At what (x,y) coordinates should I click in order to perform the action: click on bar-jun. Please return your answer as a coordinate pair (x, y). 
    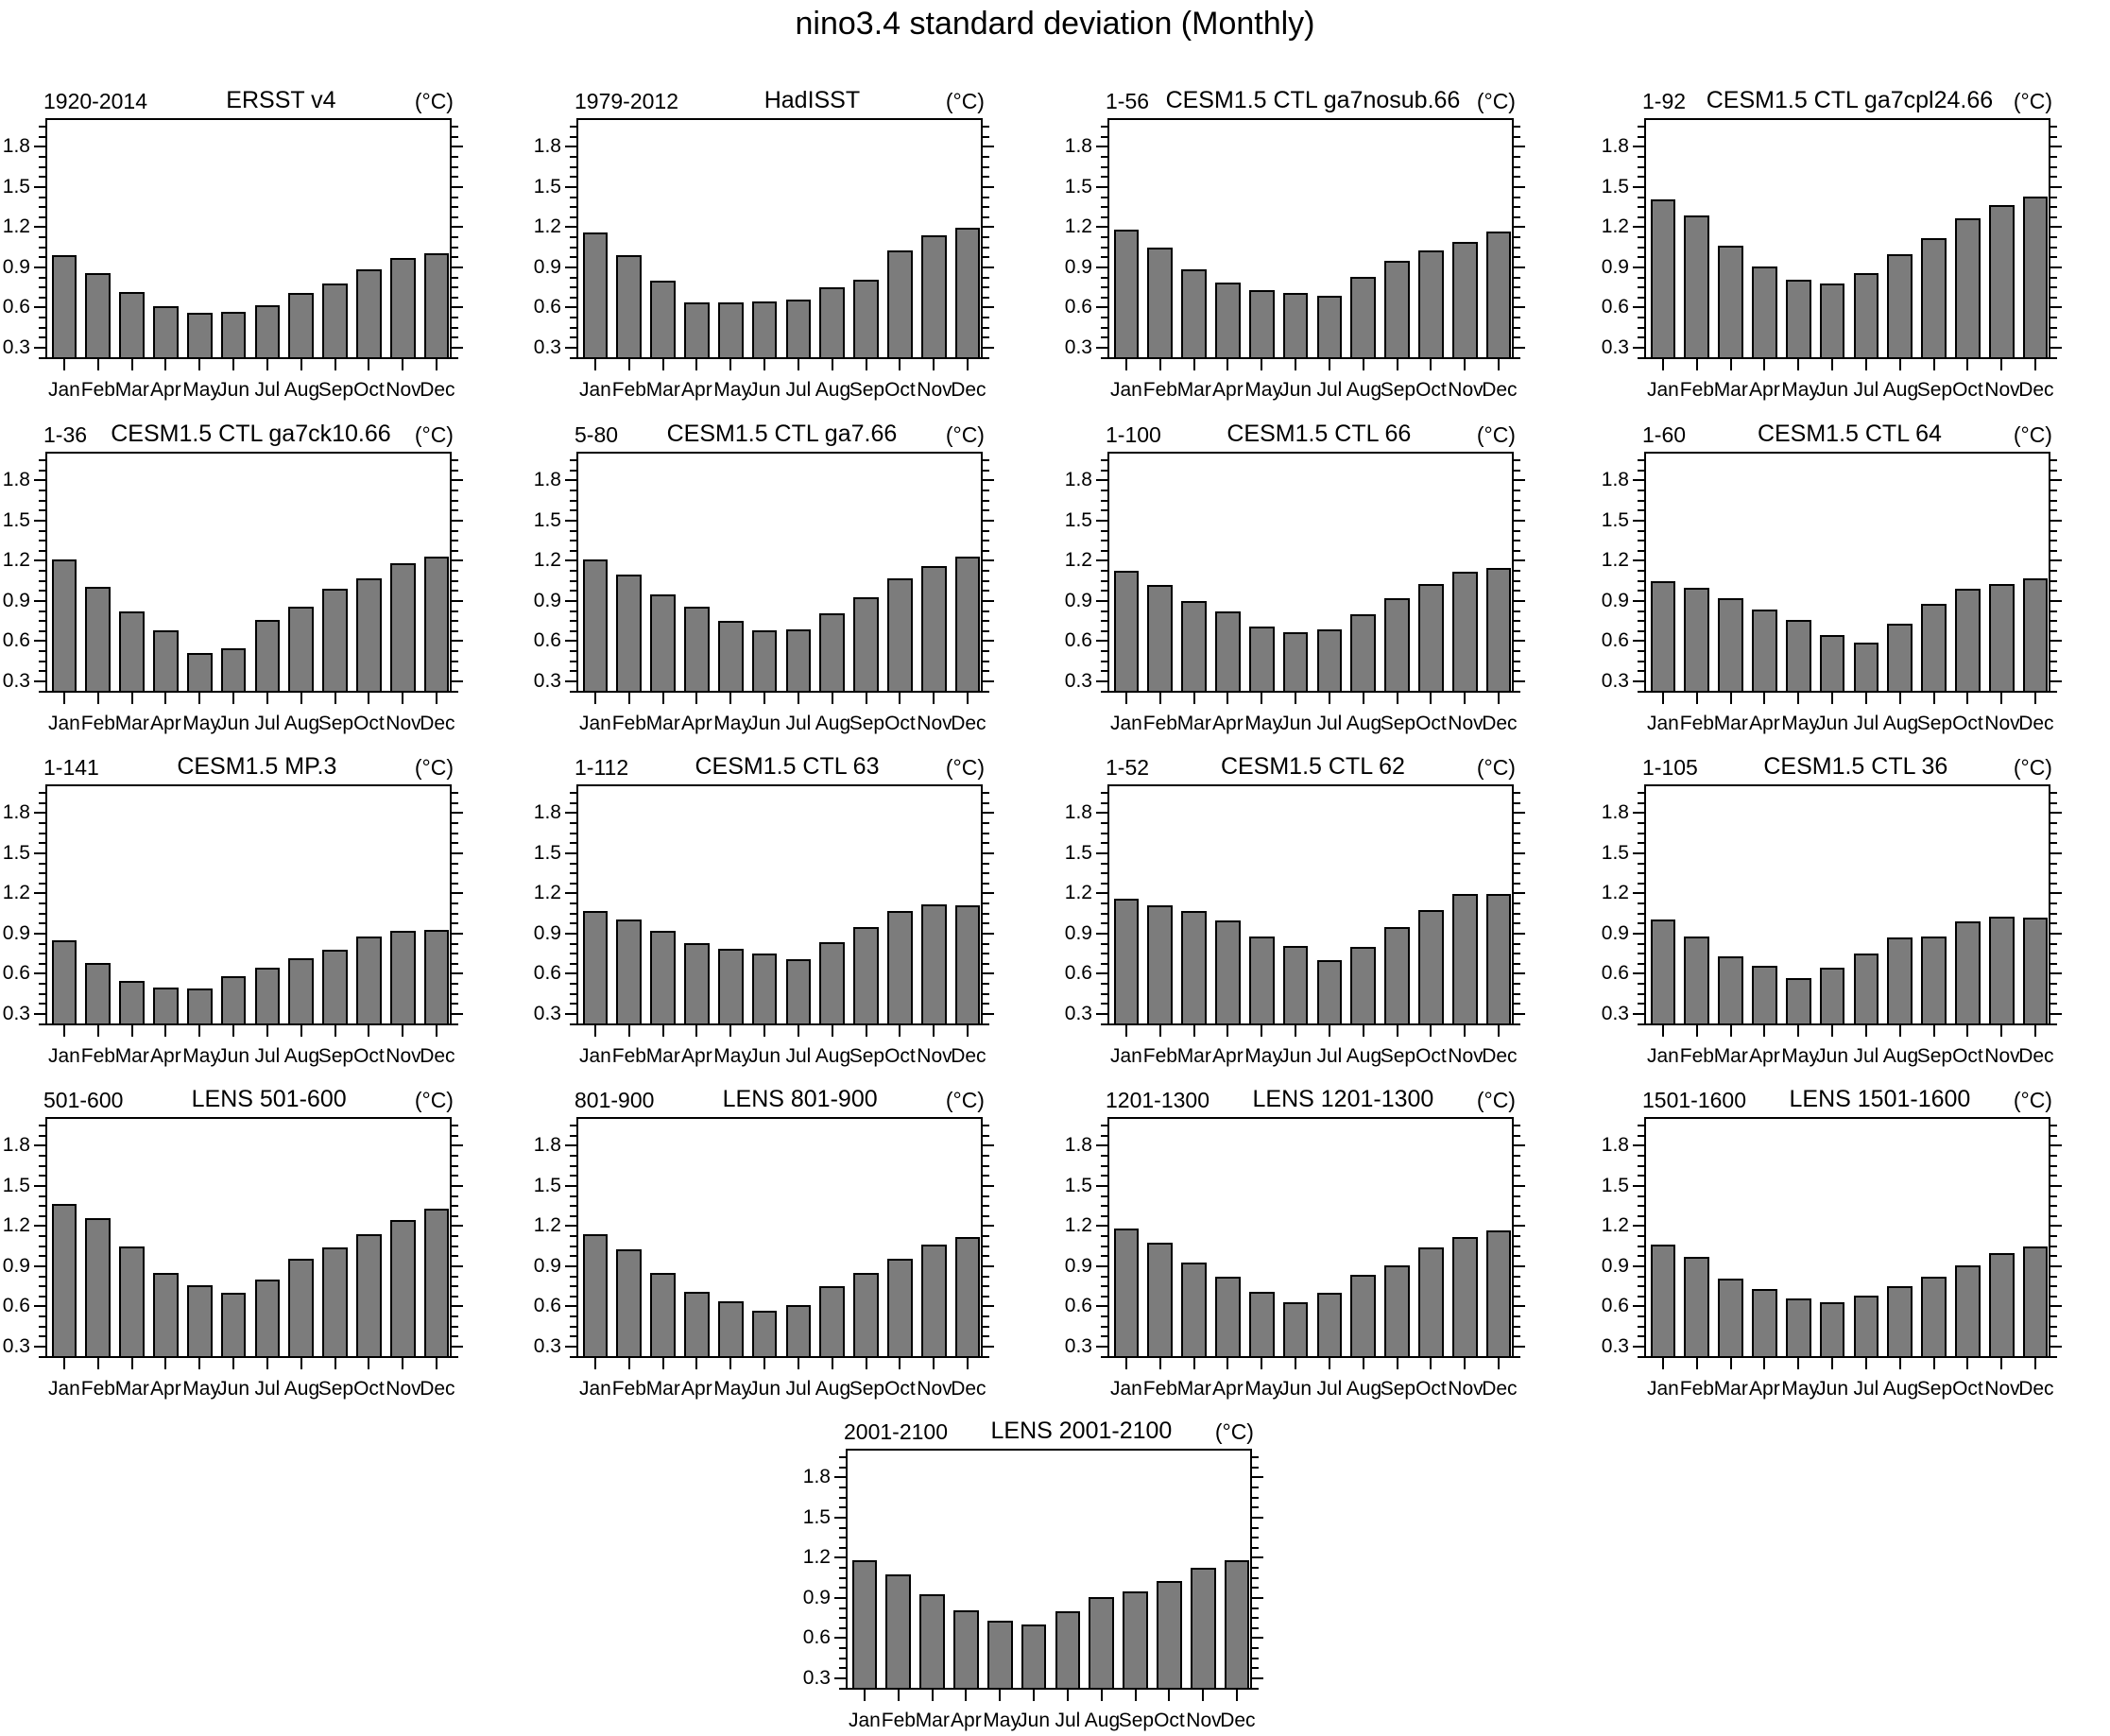
    Looking at the image, I should click on (1832, 1329).